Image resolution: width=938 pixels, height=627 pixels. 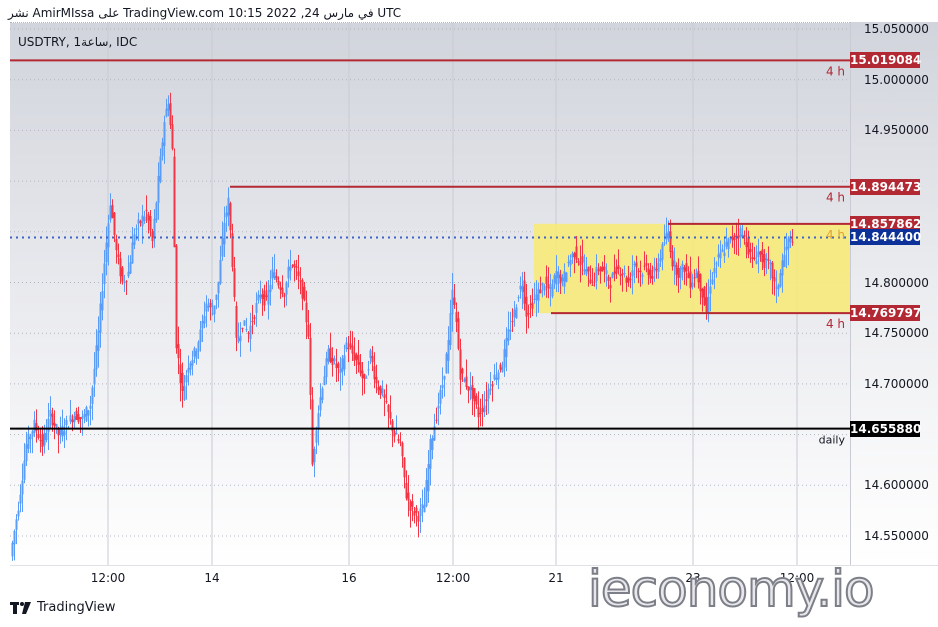 I want to click on price-tick-label: 14.800000, so click(x=896, y=282).